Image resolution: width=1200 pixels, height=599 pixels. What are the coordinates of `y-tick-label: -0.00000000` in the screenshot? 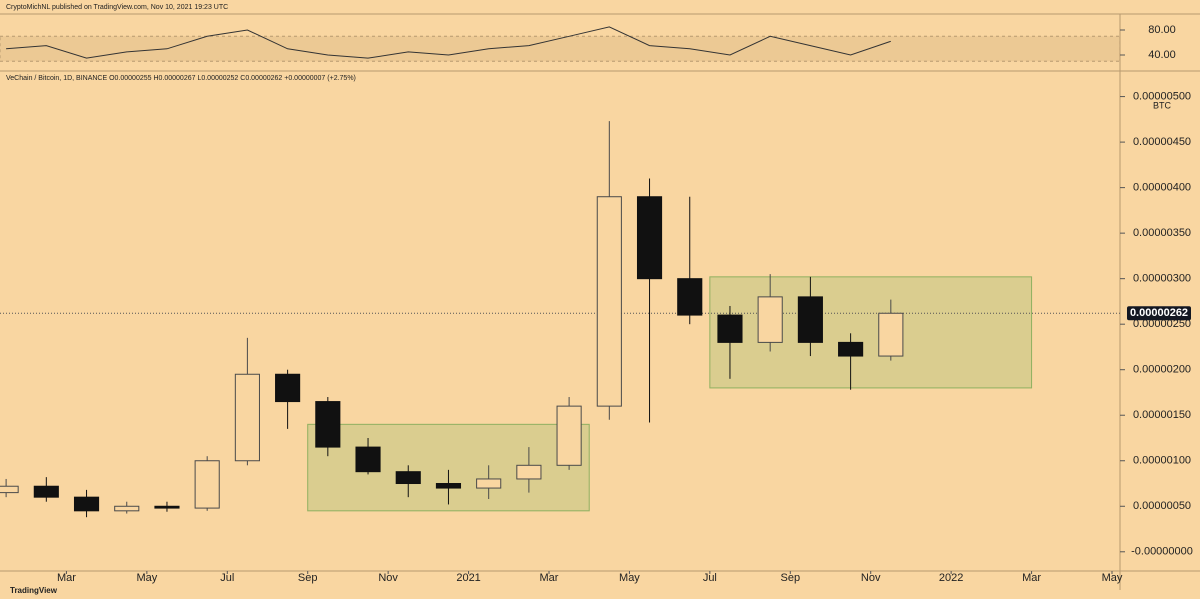 It's located at (1162, 552).